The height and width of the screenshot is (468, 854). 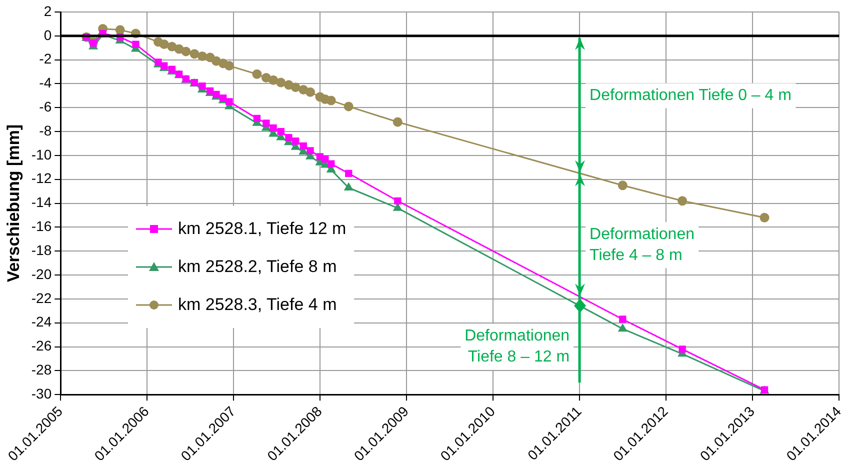 What do you see at coordinates (257, 305) in the screenshot?
I see `legend-label: km 2528.3, Tiefe 4 m` at bounding box center [257, 305].